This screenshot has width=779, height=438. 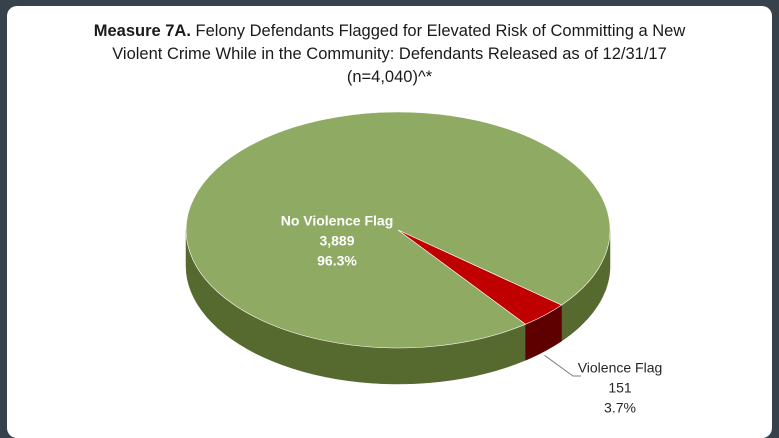 What do you see at coordinates (337, 261) in the screenshot?
I see `slice-percent: 96.3%` at bounding box center [337, 261].